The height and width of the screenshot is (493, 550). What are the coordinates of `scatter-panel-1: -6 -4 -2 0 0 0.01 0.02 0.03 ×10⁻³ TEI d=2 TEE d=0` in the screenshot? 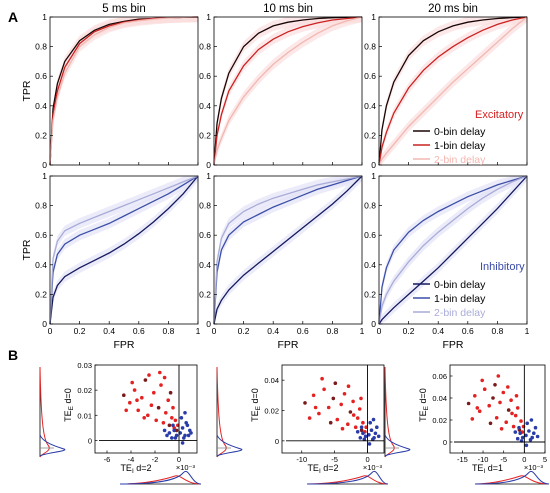 It's located at (120, 423).